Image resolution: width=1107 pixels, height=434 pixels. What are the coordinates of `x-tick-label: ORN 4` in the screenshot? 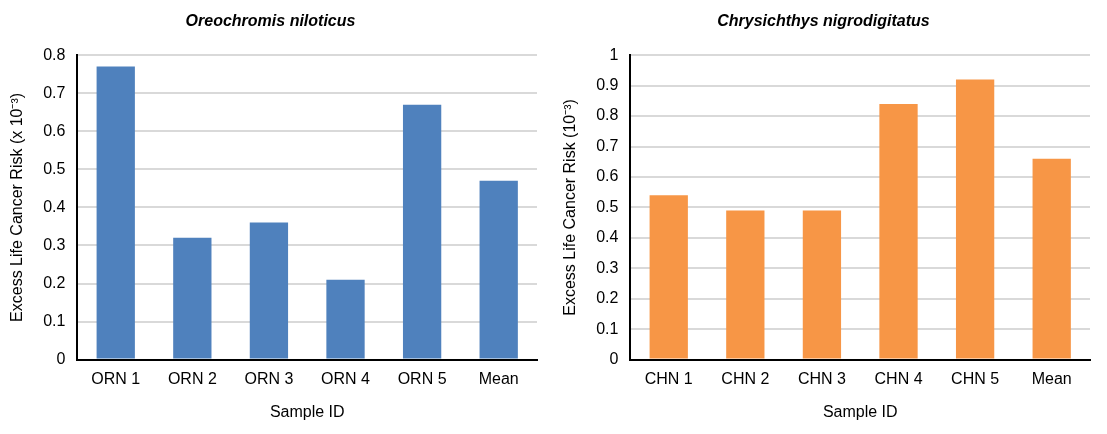 It's located at (346, 378).